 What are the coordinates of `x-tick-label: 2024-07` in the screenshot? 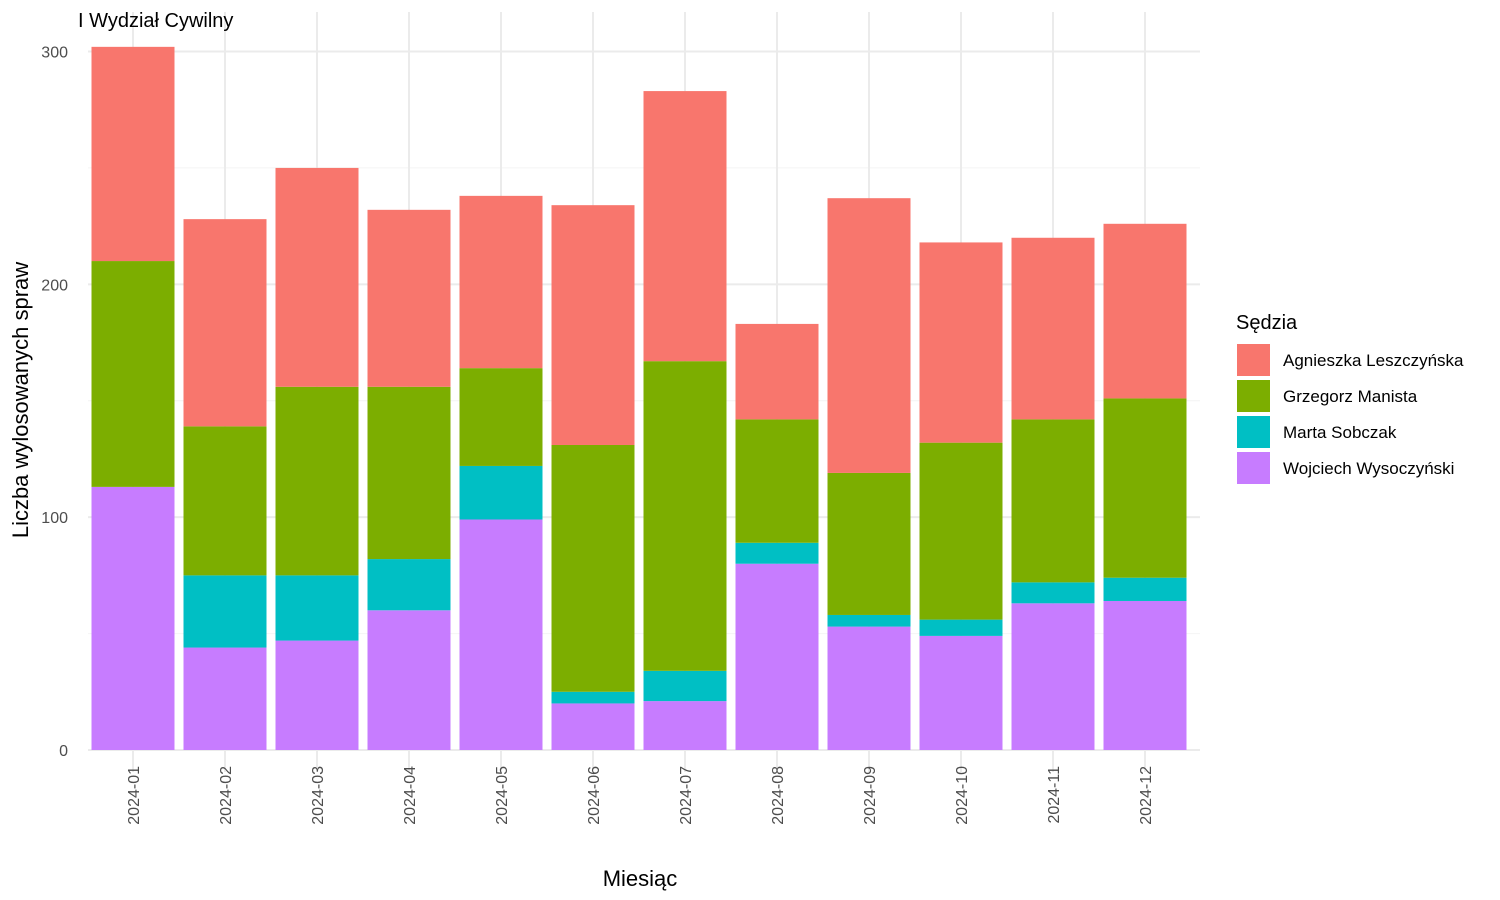 It's located at (686, 795).